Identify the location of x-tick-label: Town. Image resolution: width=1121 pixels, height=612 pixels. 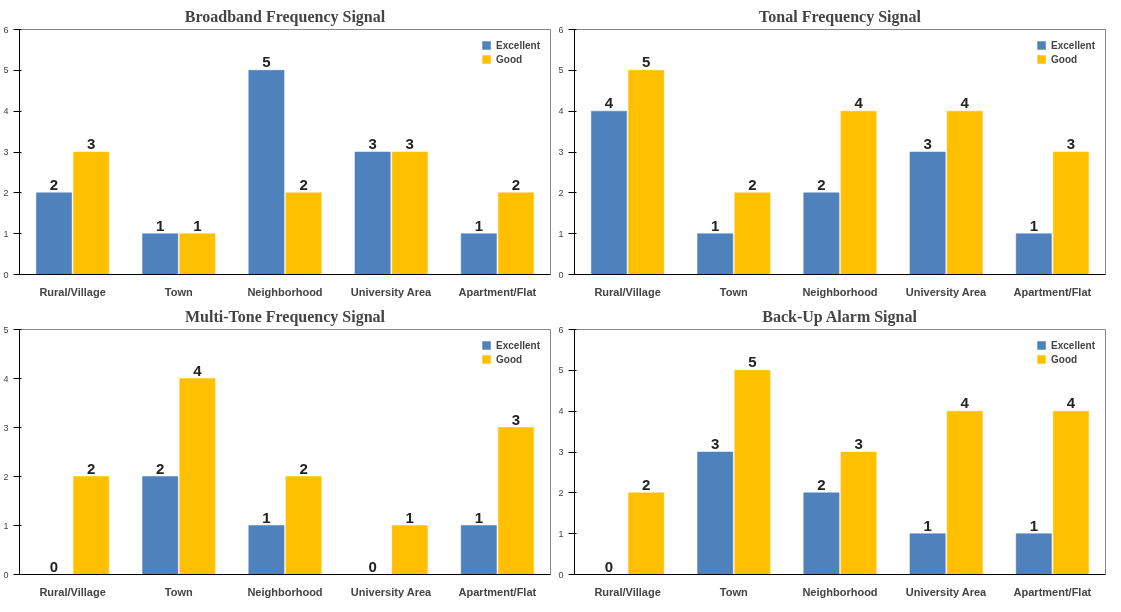
(734, 291).